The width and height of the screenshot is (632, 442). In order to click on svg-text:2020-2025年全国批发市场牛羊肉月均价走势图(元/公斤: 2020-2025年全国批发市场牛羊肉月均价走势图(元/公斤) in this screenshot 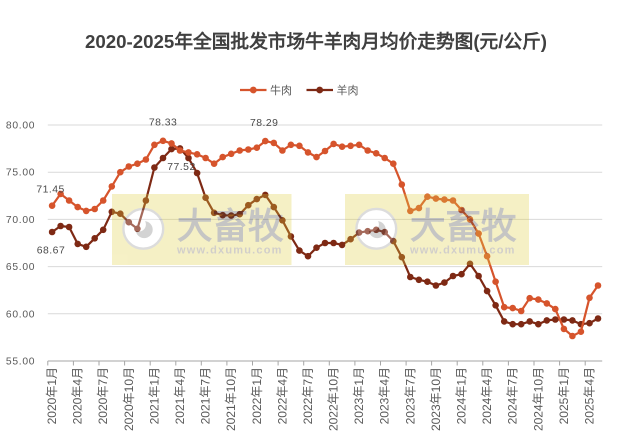, I will do `click(316, 41)`.